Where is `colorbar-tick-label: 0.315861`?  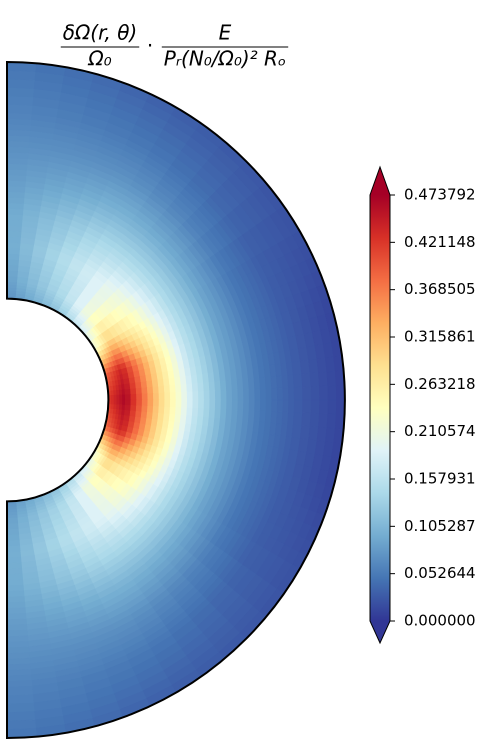 colorbar-tick-label: 0.315861 is located at coordinates (440, 337).